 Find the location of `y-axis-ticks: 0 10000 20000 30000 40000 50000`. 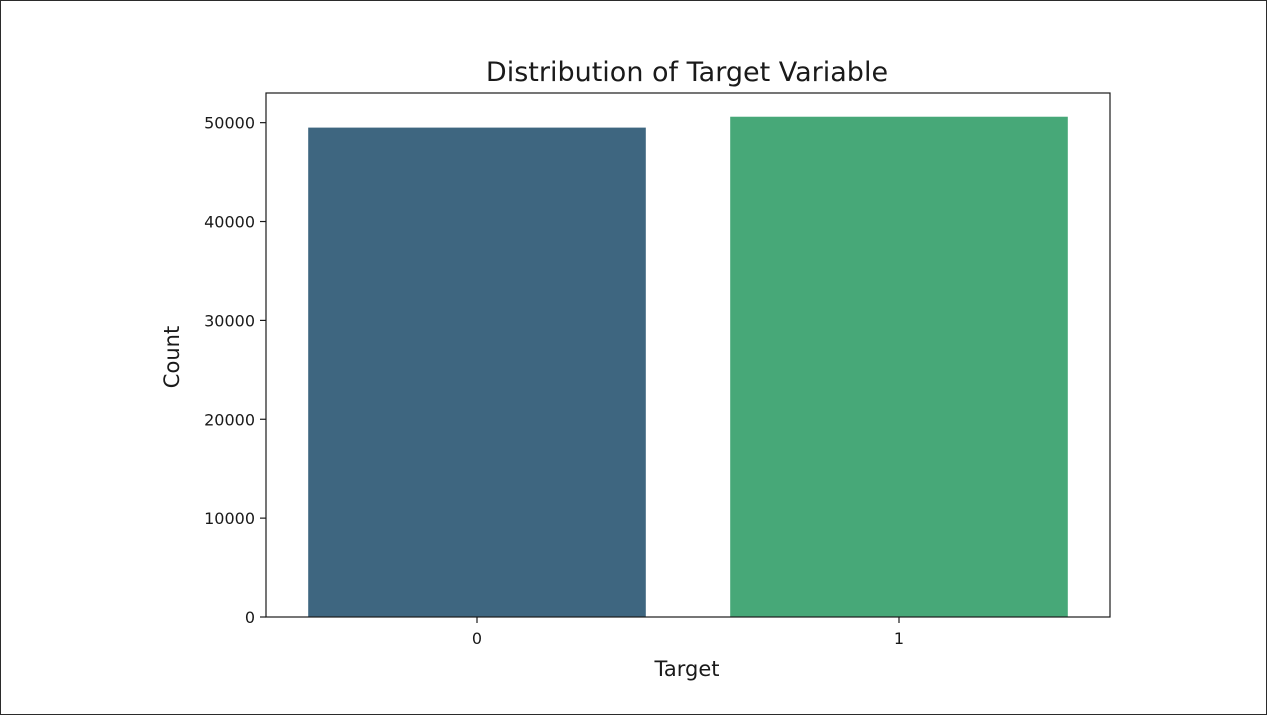

y-axis-ticks: 0 10000 20000 30000 40000 50000 is located at coordinates (235, 370).